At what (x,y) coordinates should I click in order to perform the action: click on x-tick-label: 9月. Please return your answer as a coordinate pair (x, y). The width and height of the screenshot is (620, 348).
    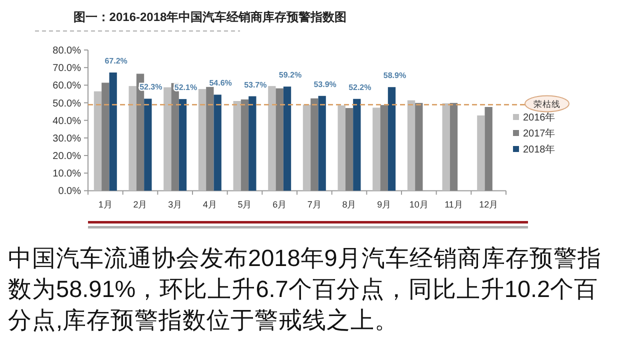
    Looking at the image, I should click on (384, 205).